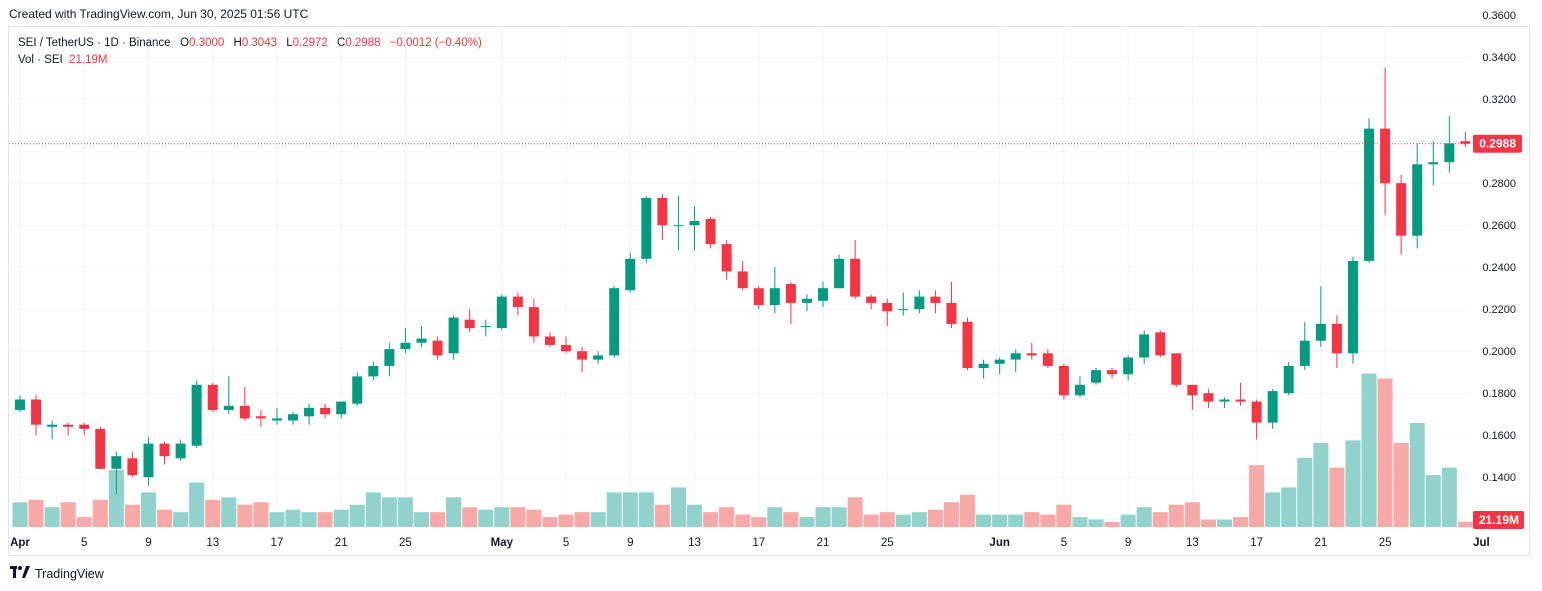 The width and height of the screenshot is (1542, 591). Describe the element at coordinates (310, 43) in the screenshot. I see `low-value: 0.2972` at that location.